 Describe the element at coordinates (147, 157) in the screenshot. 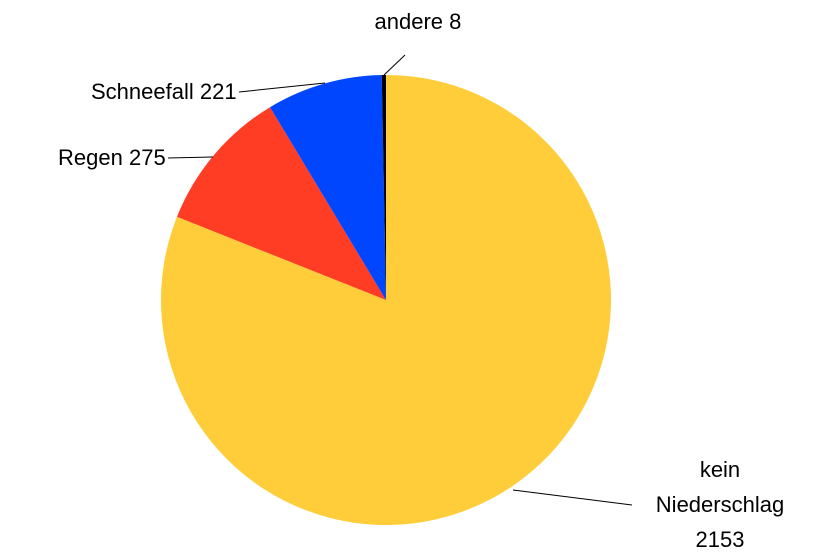

I see `value-label: 275` at that location.